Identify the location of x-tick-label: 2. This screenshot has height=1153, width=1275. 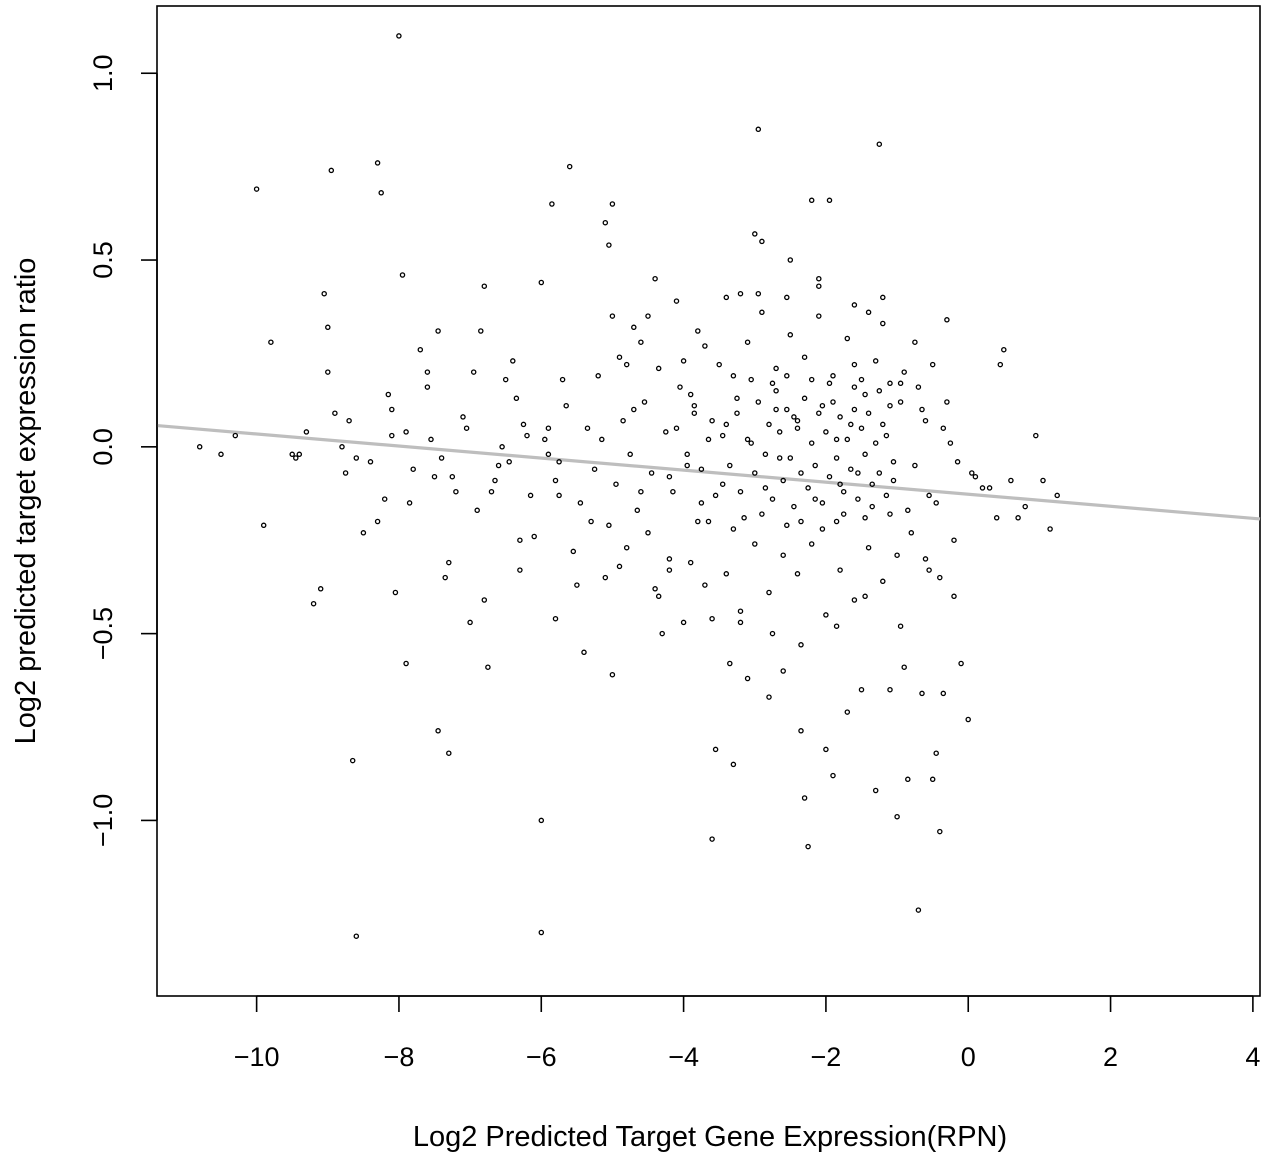
(1110, 1057).